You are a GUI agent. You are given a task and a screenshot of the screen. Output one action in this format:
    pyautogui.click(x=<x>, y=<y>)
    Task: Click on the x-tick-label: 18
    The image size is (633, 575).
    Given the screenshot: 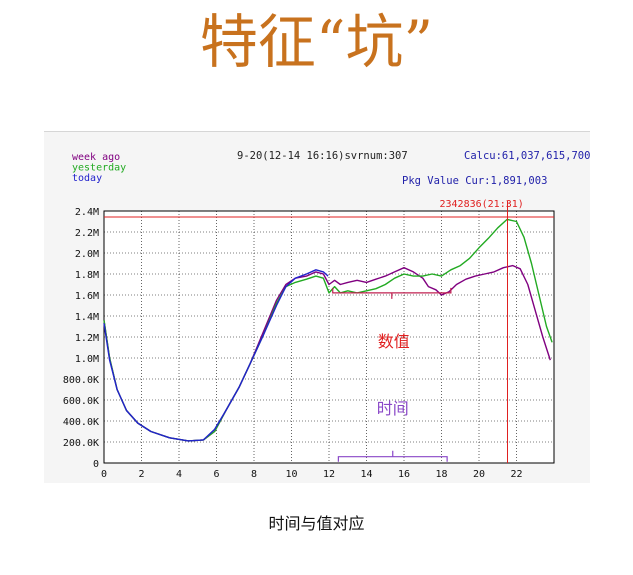 What is the action you would take?
    pyautogui.click(x=441, y=474)
    